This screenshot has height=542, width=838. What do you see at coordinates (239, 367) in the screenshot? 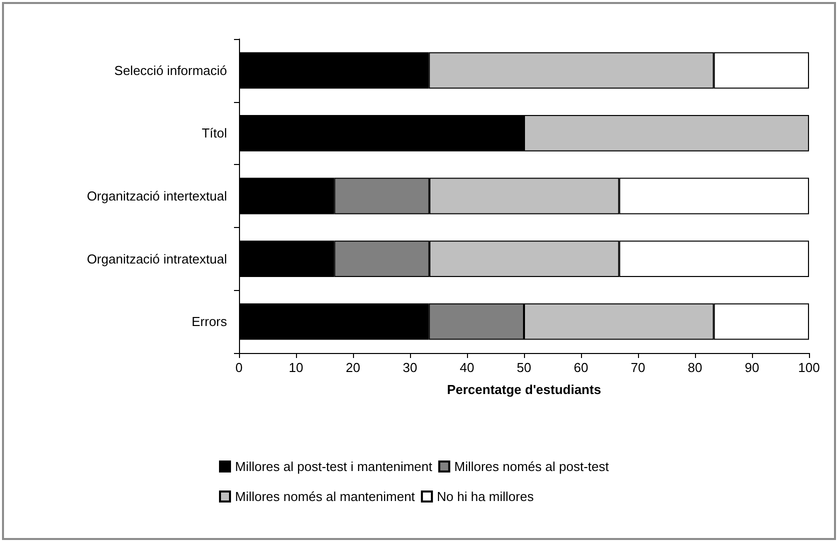
I see `x-tick-label: 0` at bounding box center [239, 367].